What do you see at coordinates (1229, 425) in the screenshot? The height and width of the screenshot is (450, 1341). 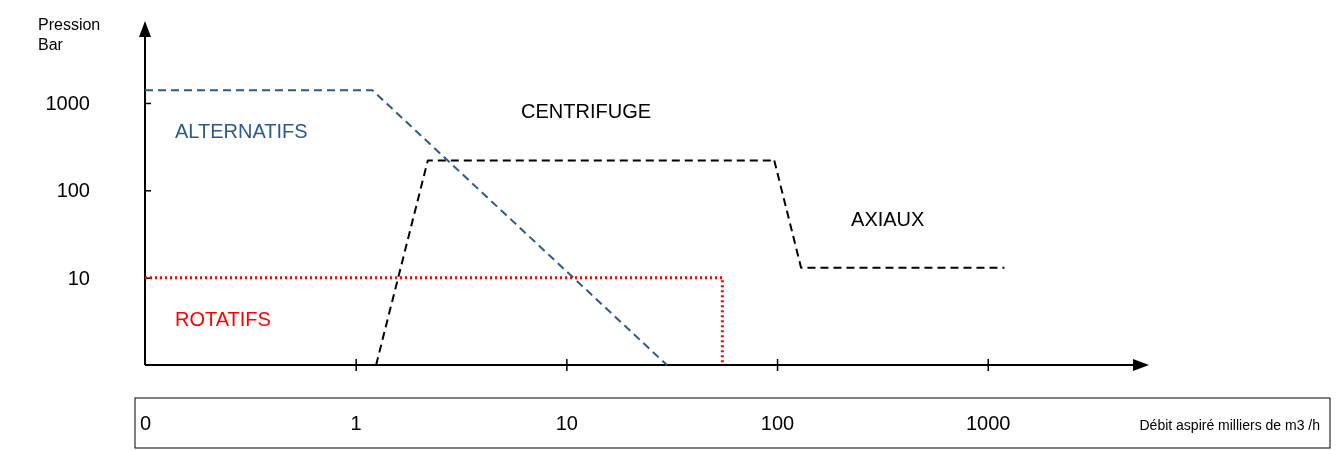 I see `x-axis-title: Débit aspiré milliers de m3 /h` at bounding box center [1229, 425].